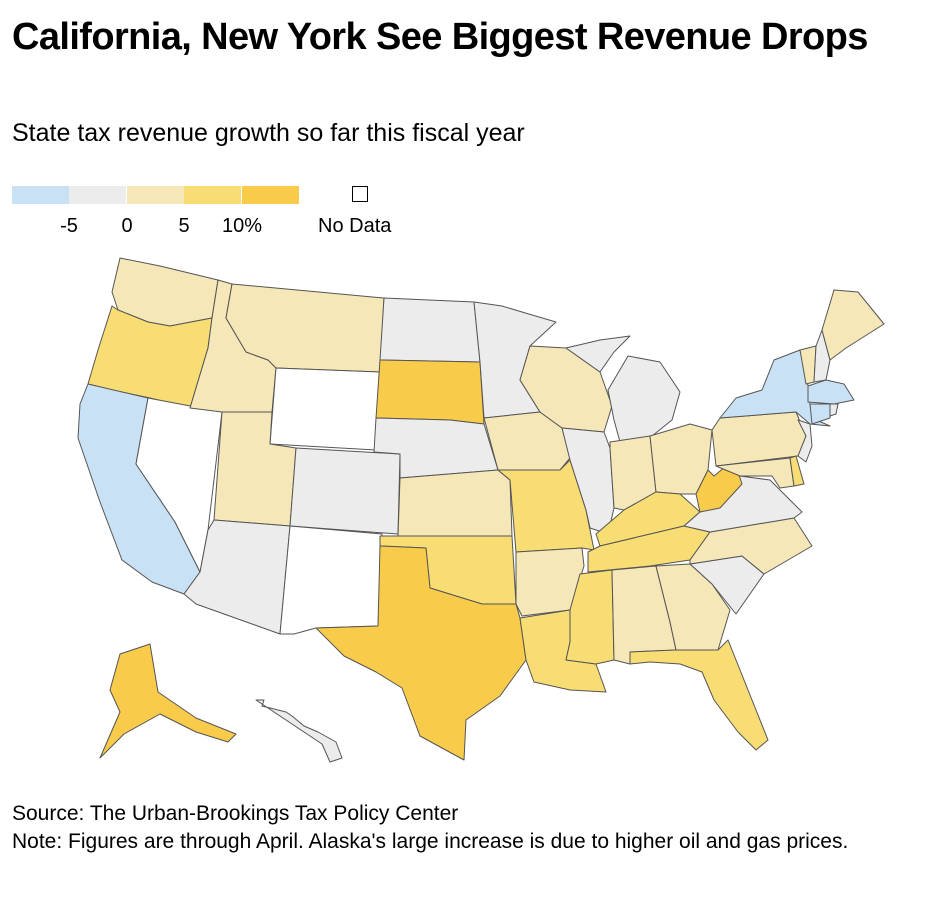  What do you see at coordinates (699, 695) in the screenshot?
I see `state-FL` at bounding box center [699, 695].